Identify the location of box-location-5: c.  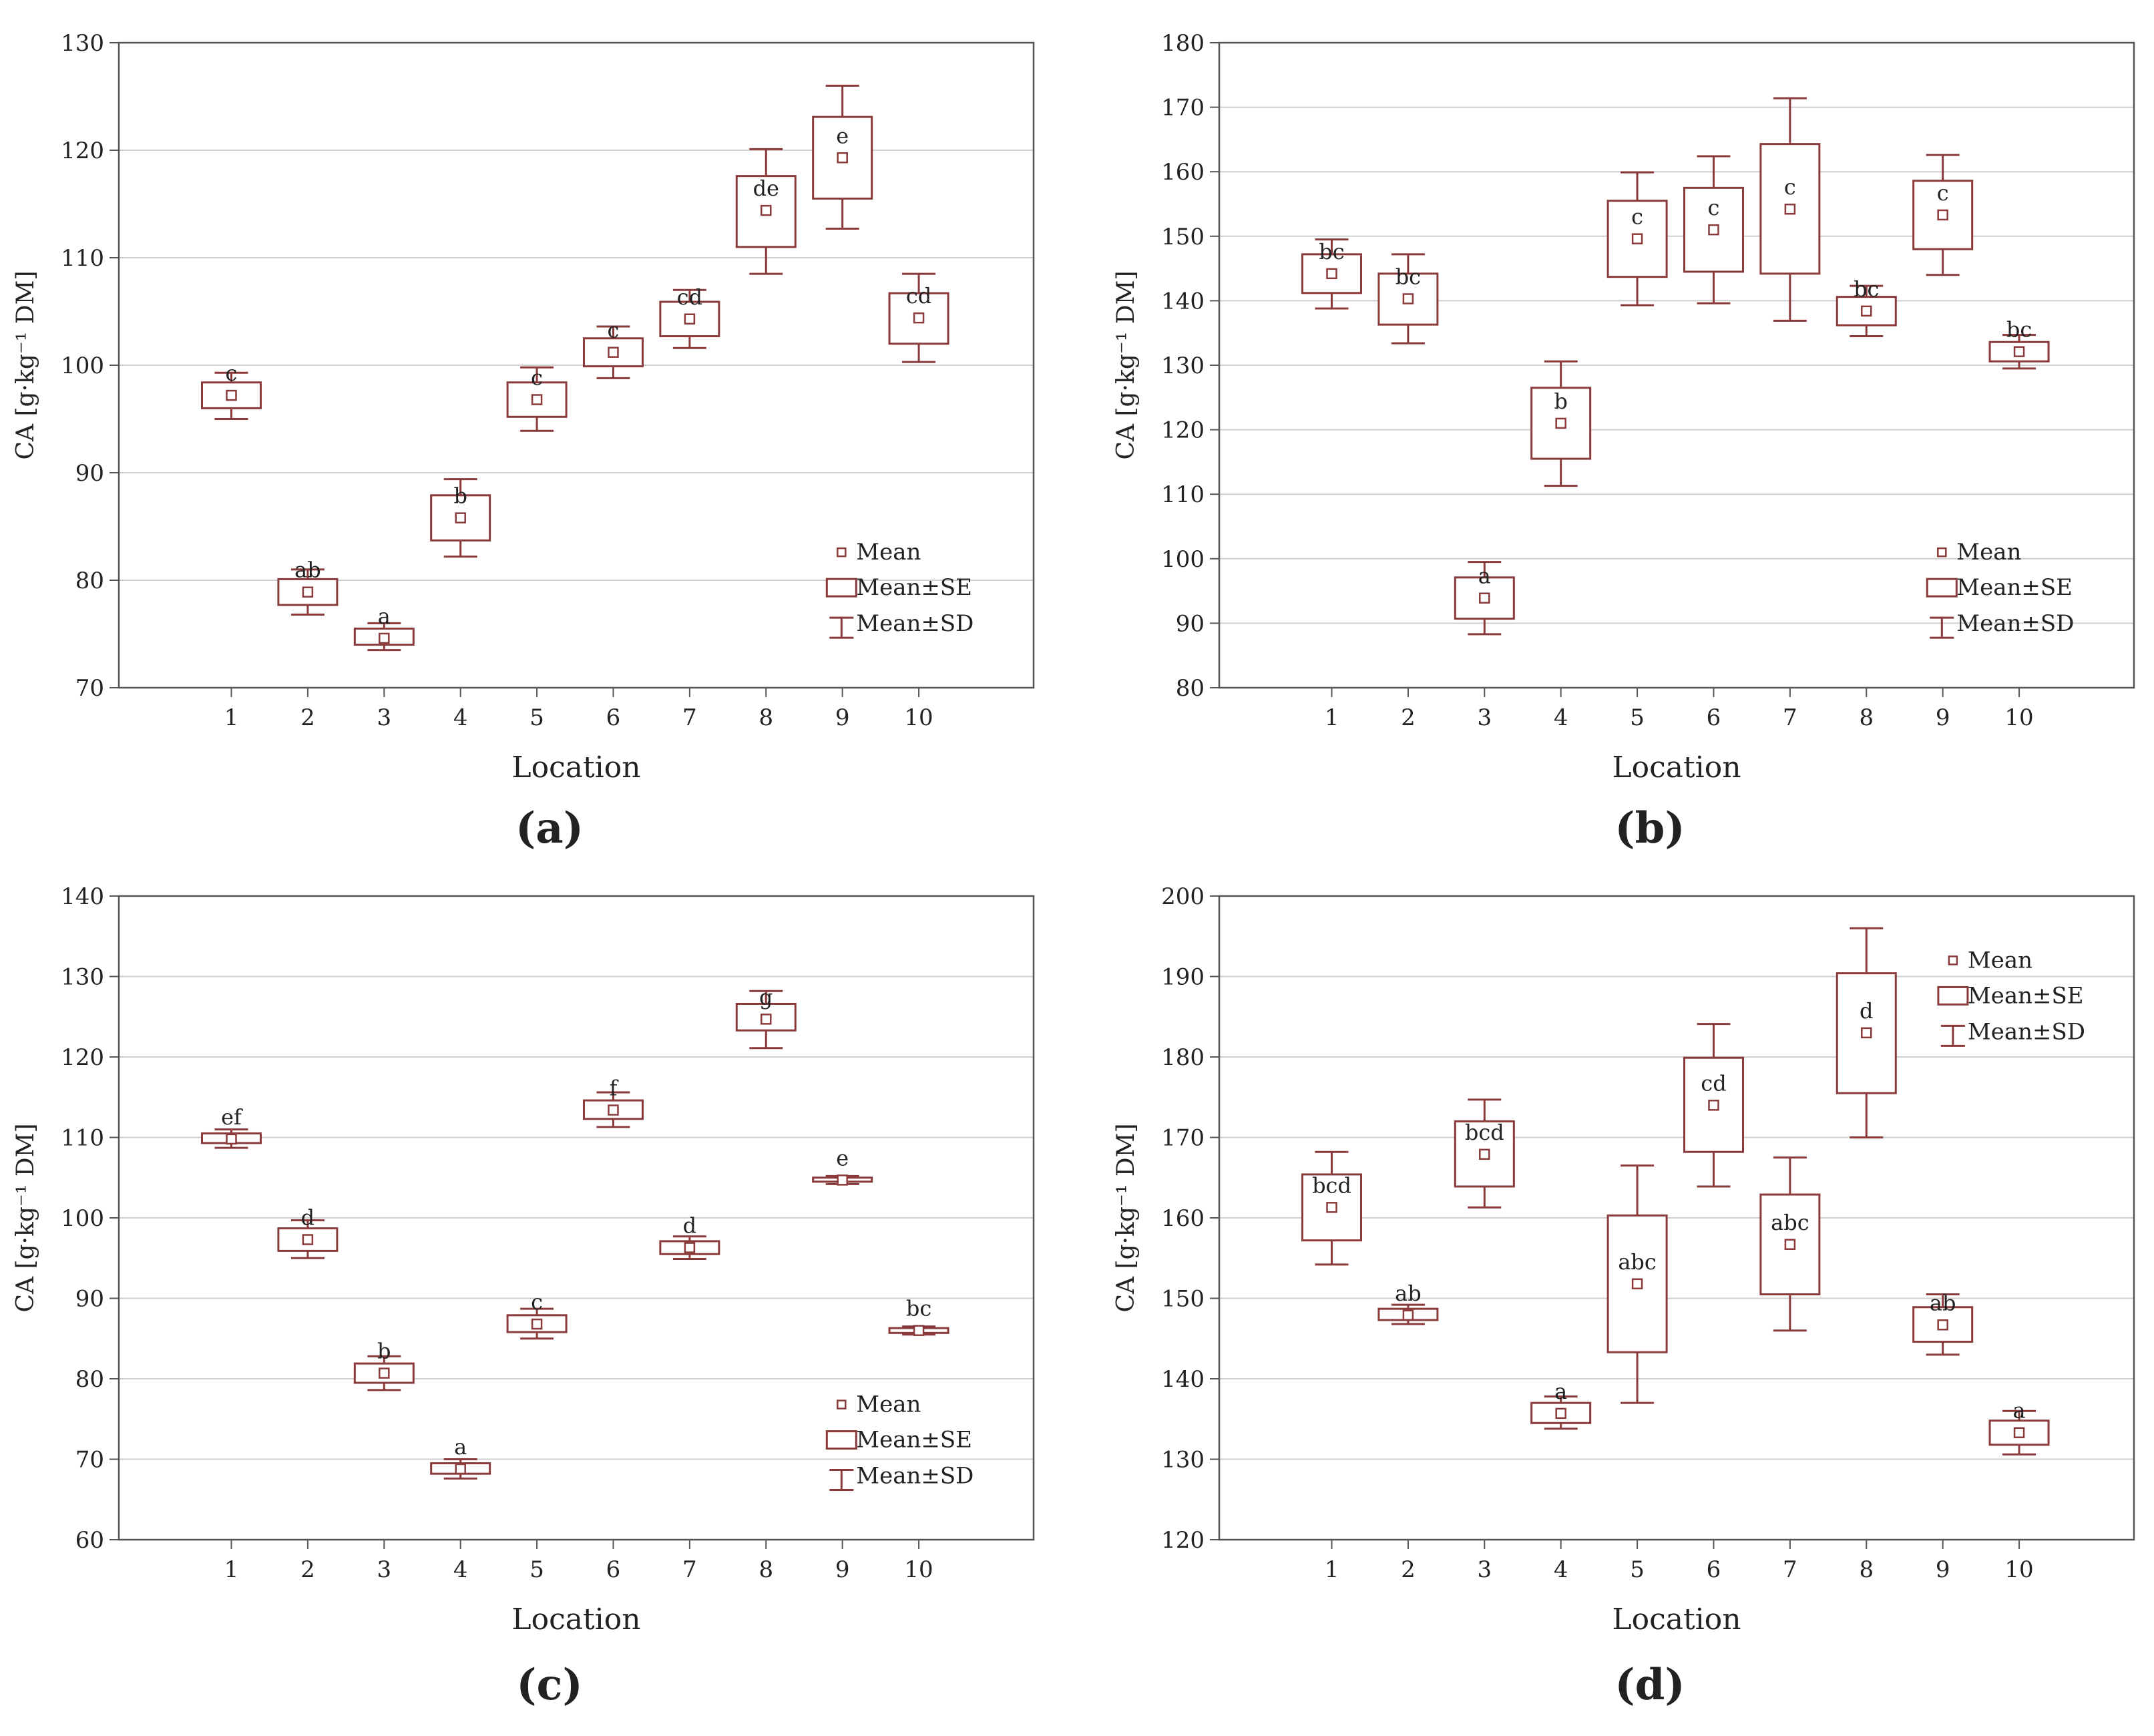
(537, 1314).